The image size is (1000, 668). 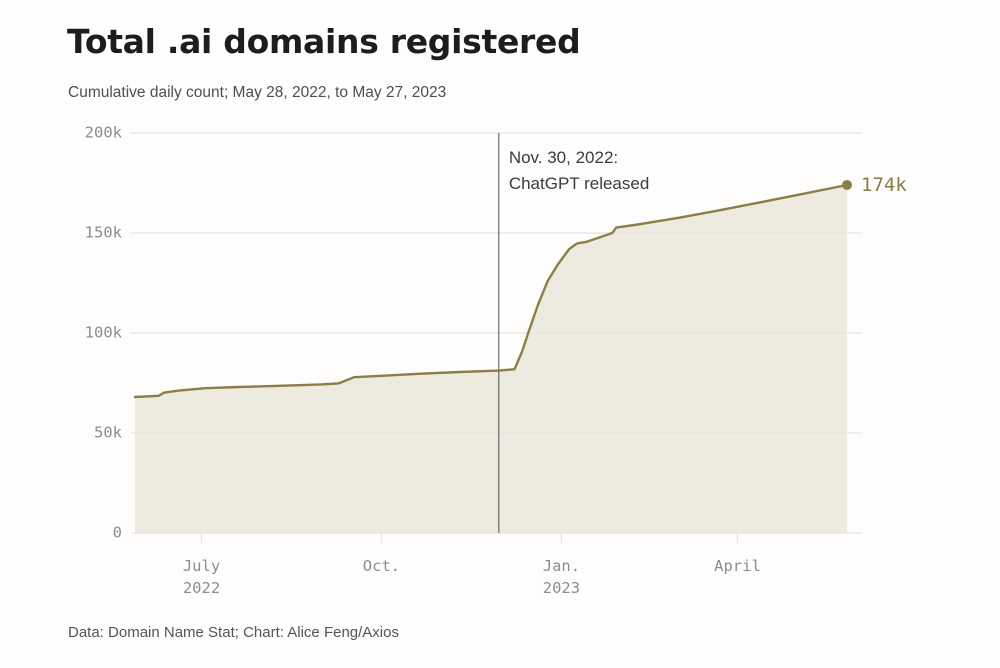 I want to click on annotation-text: Nov. 30, 2022: ChatGPT released, so click(x=579, y=171).